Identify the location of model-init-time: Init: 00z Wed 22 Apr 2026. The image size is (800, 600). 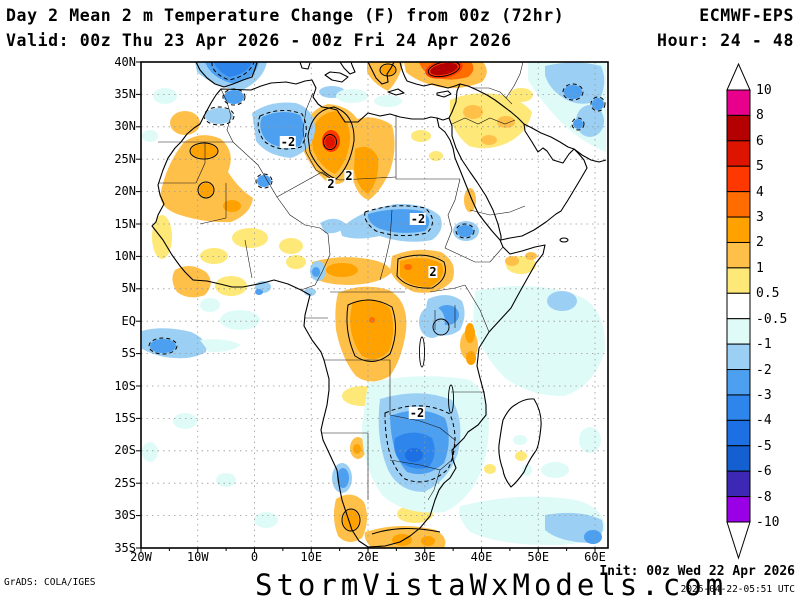
(697, 571).